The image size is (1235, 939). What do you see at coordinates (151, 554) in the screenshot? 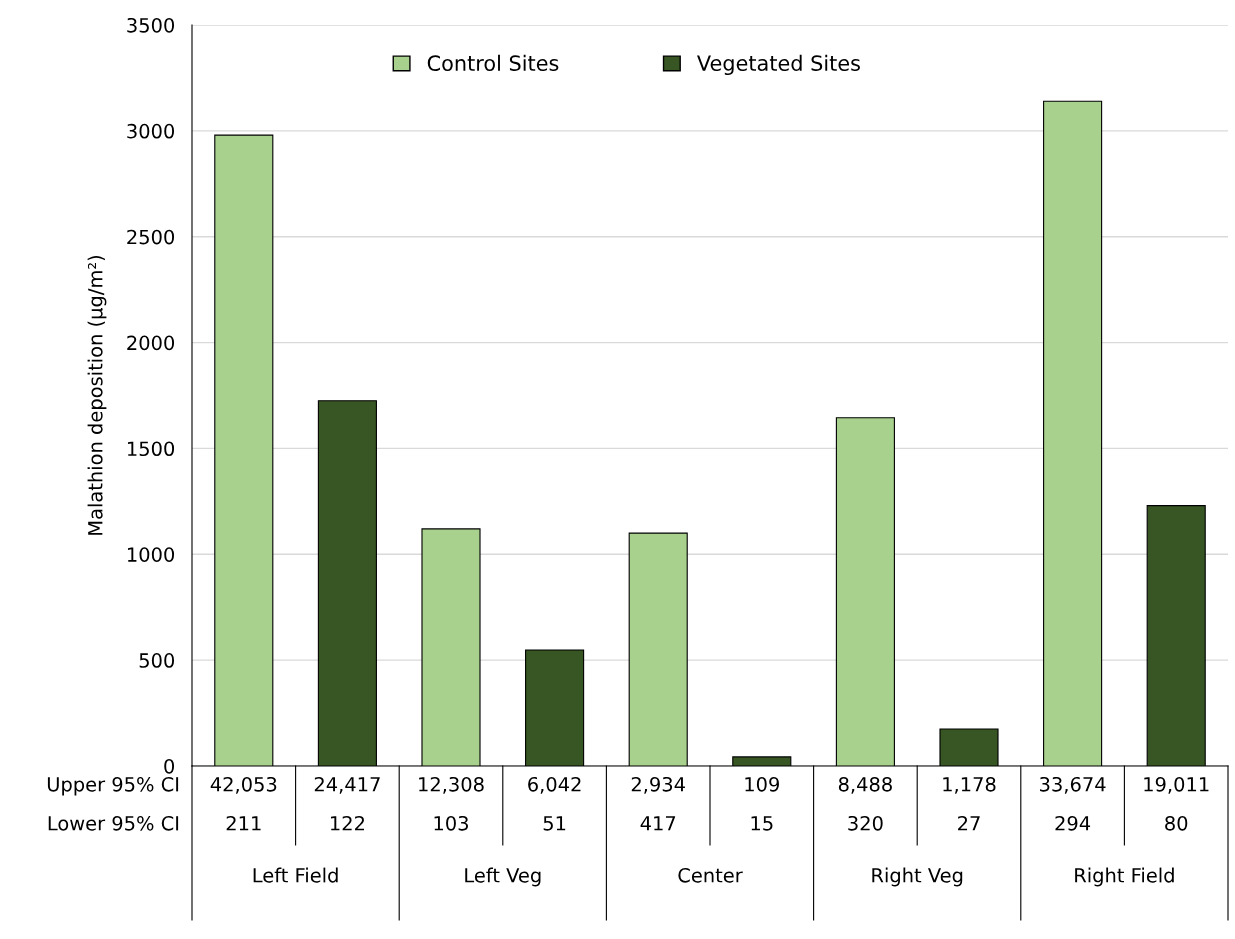
I see `y-tick-label: 1000` at bounding box center [151, 554].